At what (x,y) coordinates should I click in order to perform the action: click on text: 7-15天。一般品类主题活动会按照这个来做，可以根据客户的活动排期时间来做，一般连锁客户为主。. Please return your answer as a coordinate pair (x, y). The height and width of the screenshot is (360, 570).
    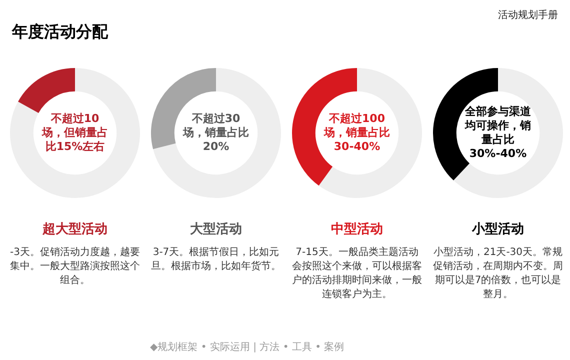
    Looking at the image, I should click on (357, 274).